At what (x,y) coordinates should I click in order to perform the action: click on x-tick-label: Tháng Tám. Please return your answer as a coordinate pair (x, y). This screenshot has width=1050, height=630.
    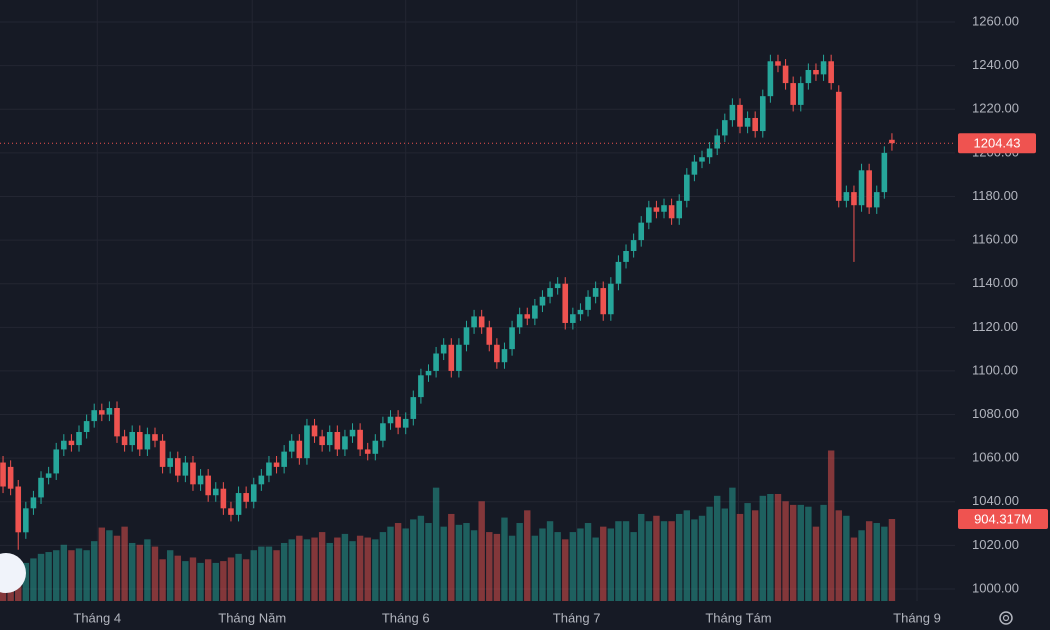
    Looking at the image, I should click on (738, 617).